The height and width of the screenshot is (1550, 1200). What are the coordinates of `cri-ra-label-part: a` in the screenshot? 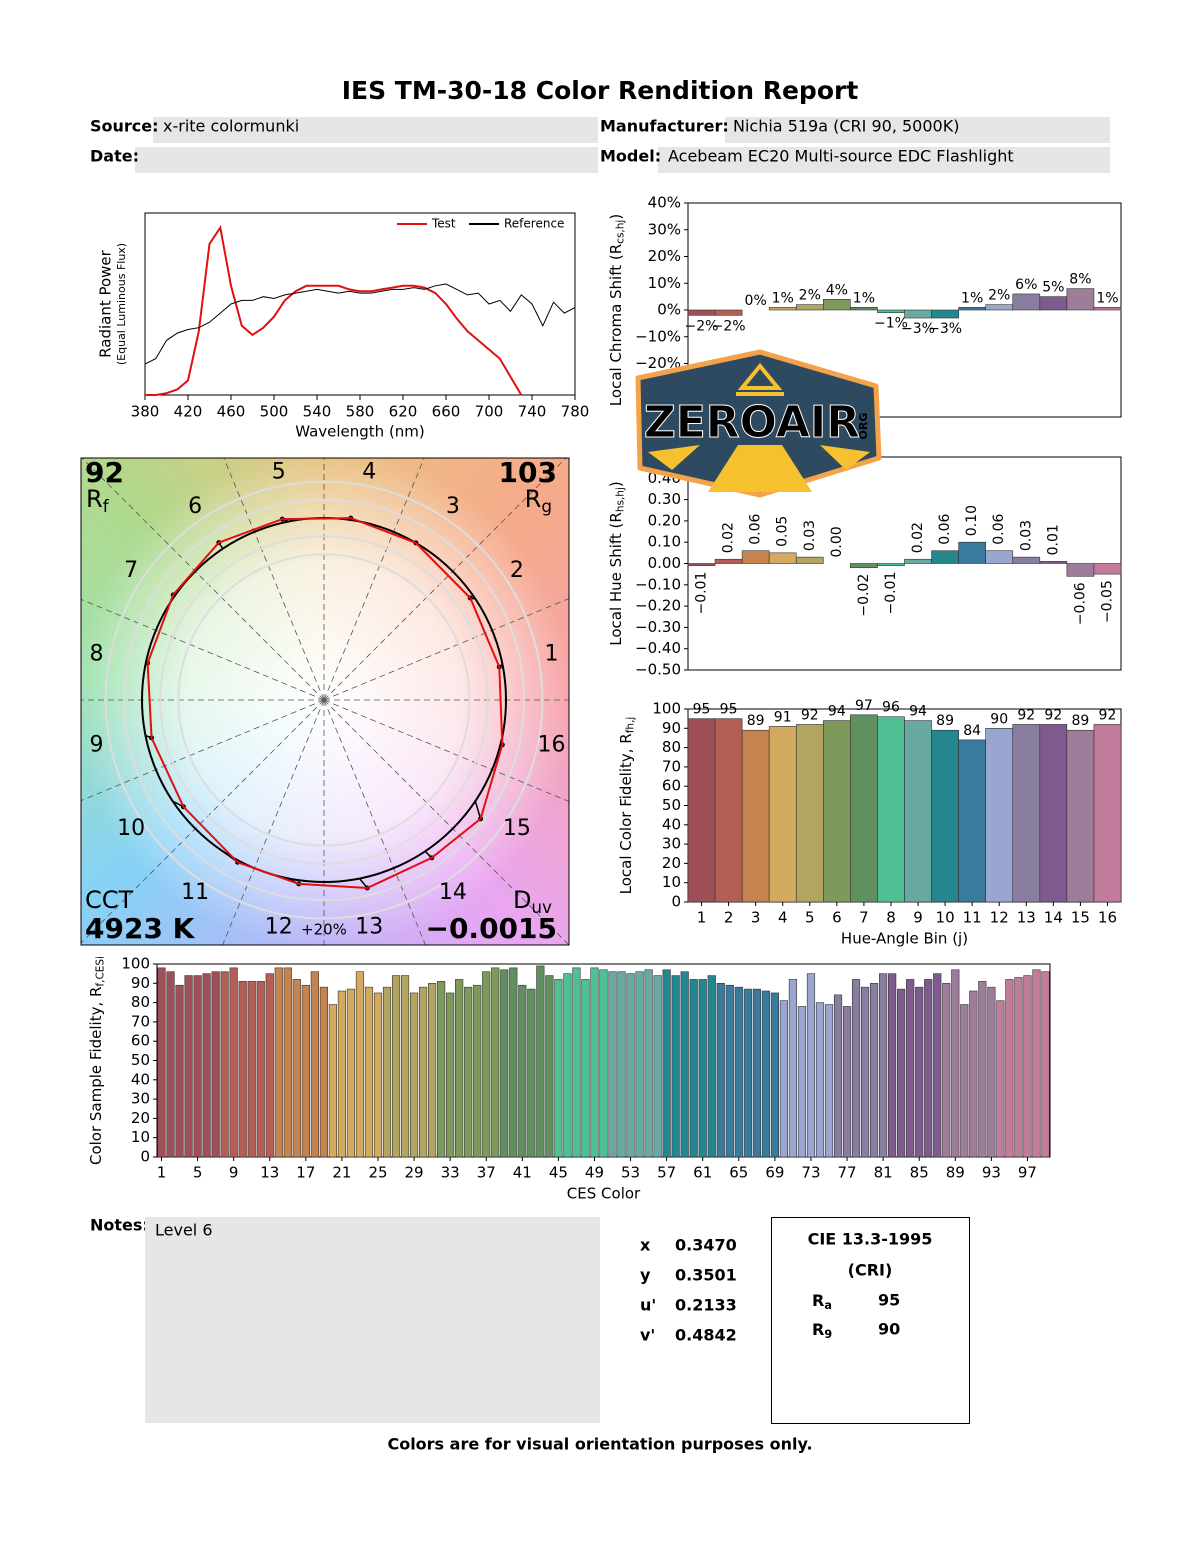 It's located at (828, 1305).